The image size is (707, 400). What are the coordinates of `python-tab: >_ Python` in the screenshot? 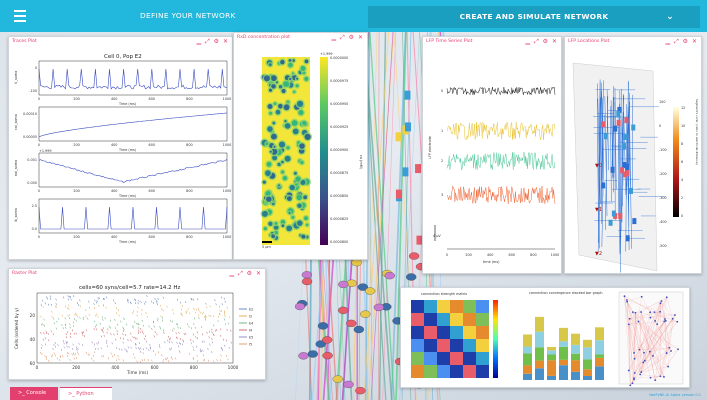 It's located at (86, 393).